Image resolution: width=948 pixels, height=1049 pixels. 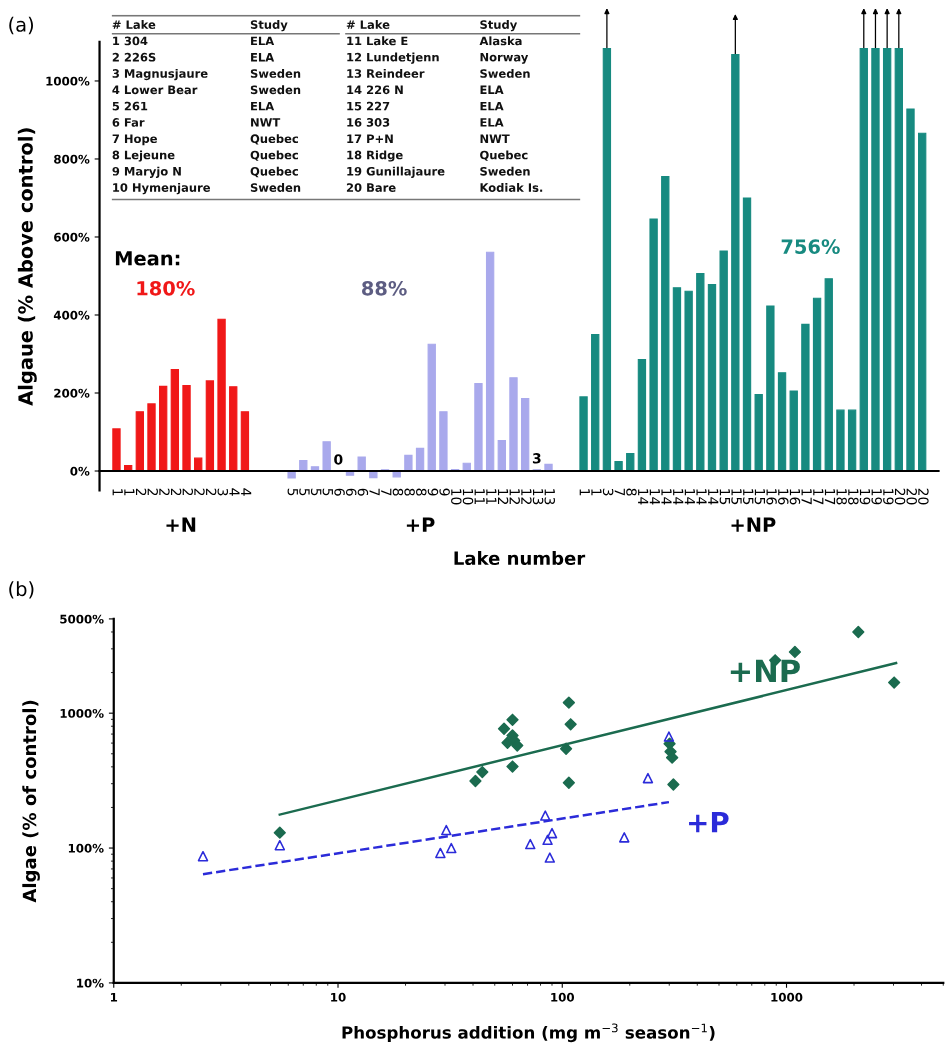 I want to click on annotation: NWT, so click(x=266, y=122).